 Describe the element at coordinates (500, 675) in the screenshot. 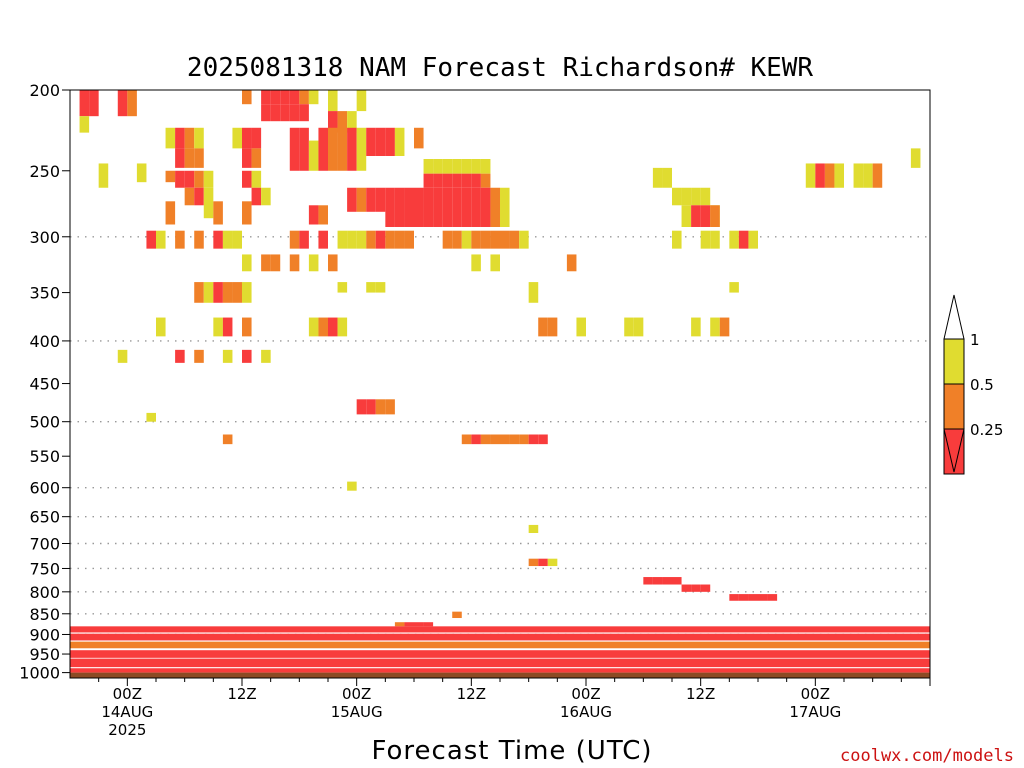

I see `ground-fill` at that location.